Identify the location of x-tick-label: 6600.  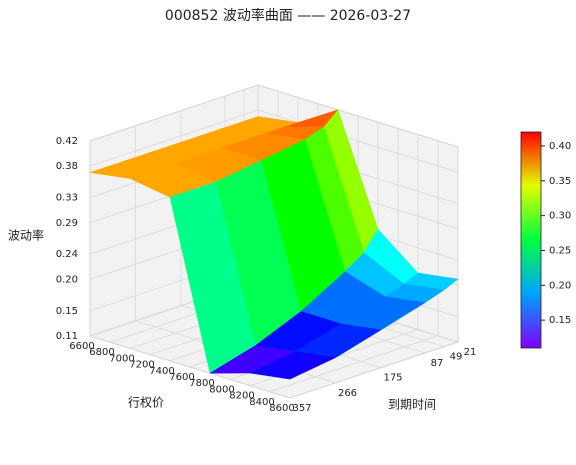
(81, 346).